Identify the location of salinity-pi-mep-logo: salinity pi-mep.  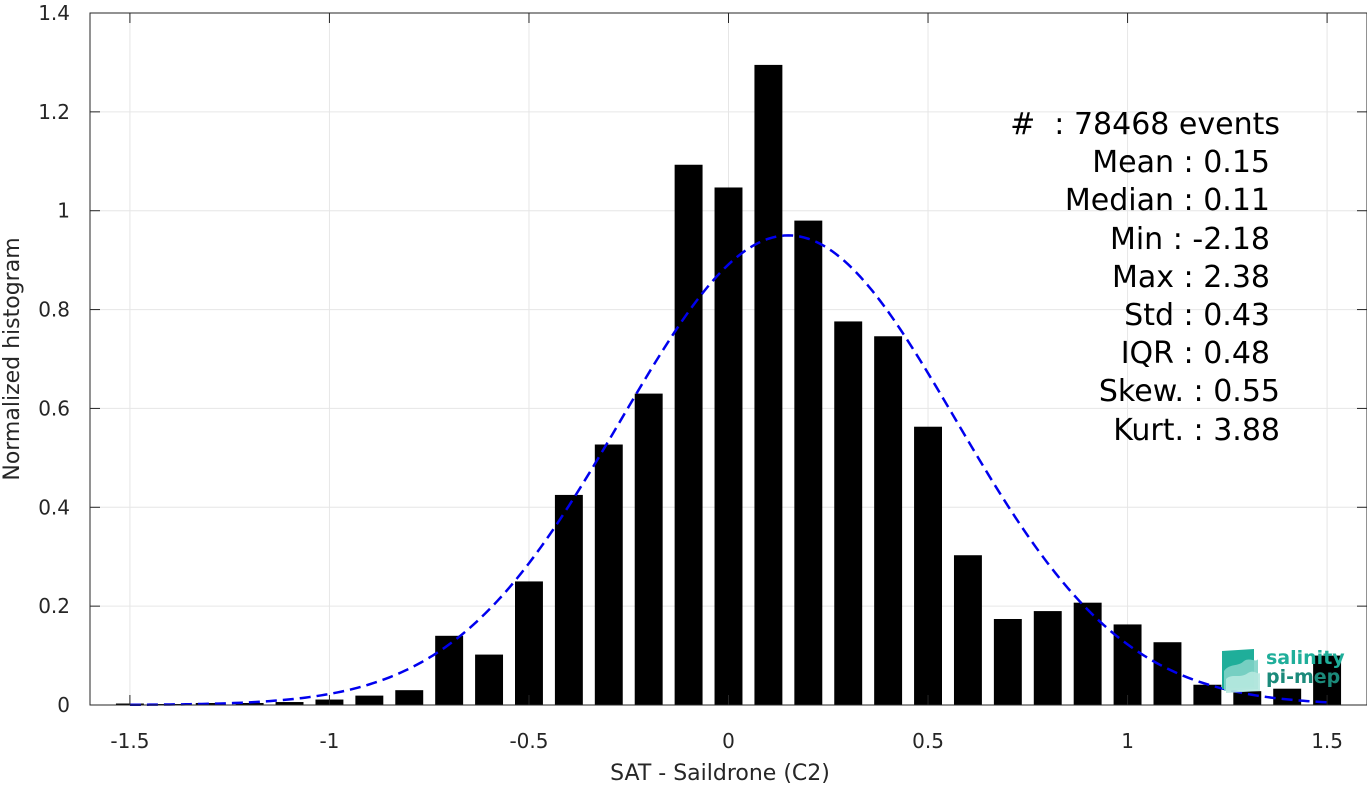
(1283, 670).